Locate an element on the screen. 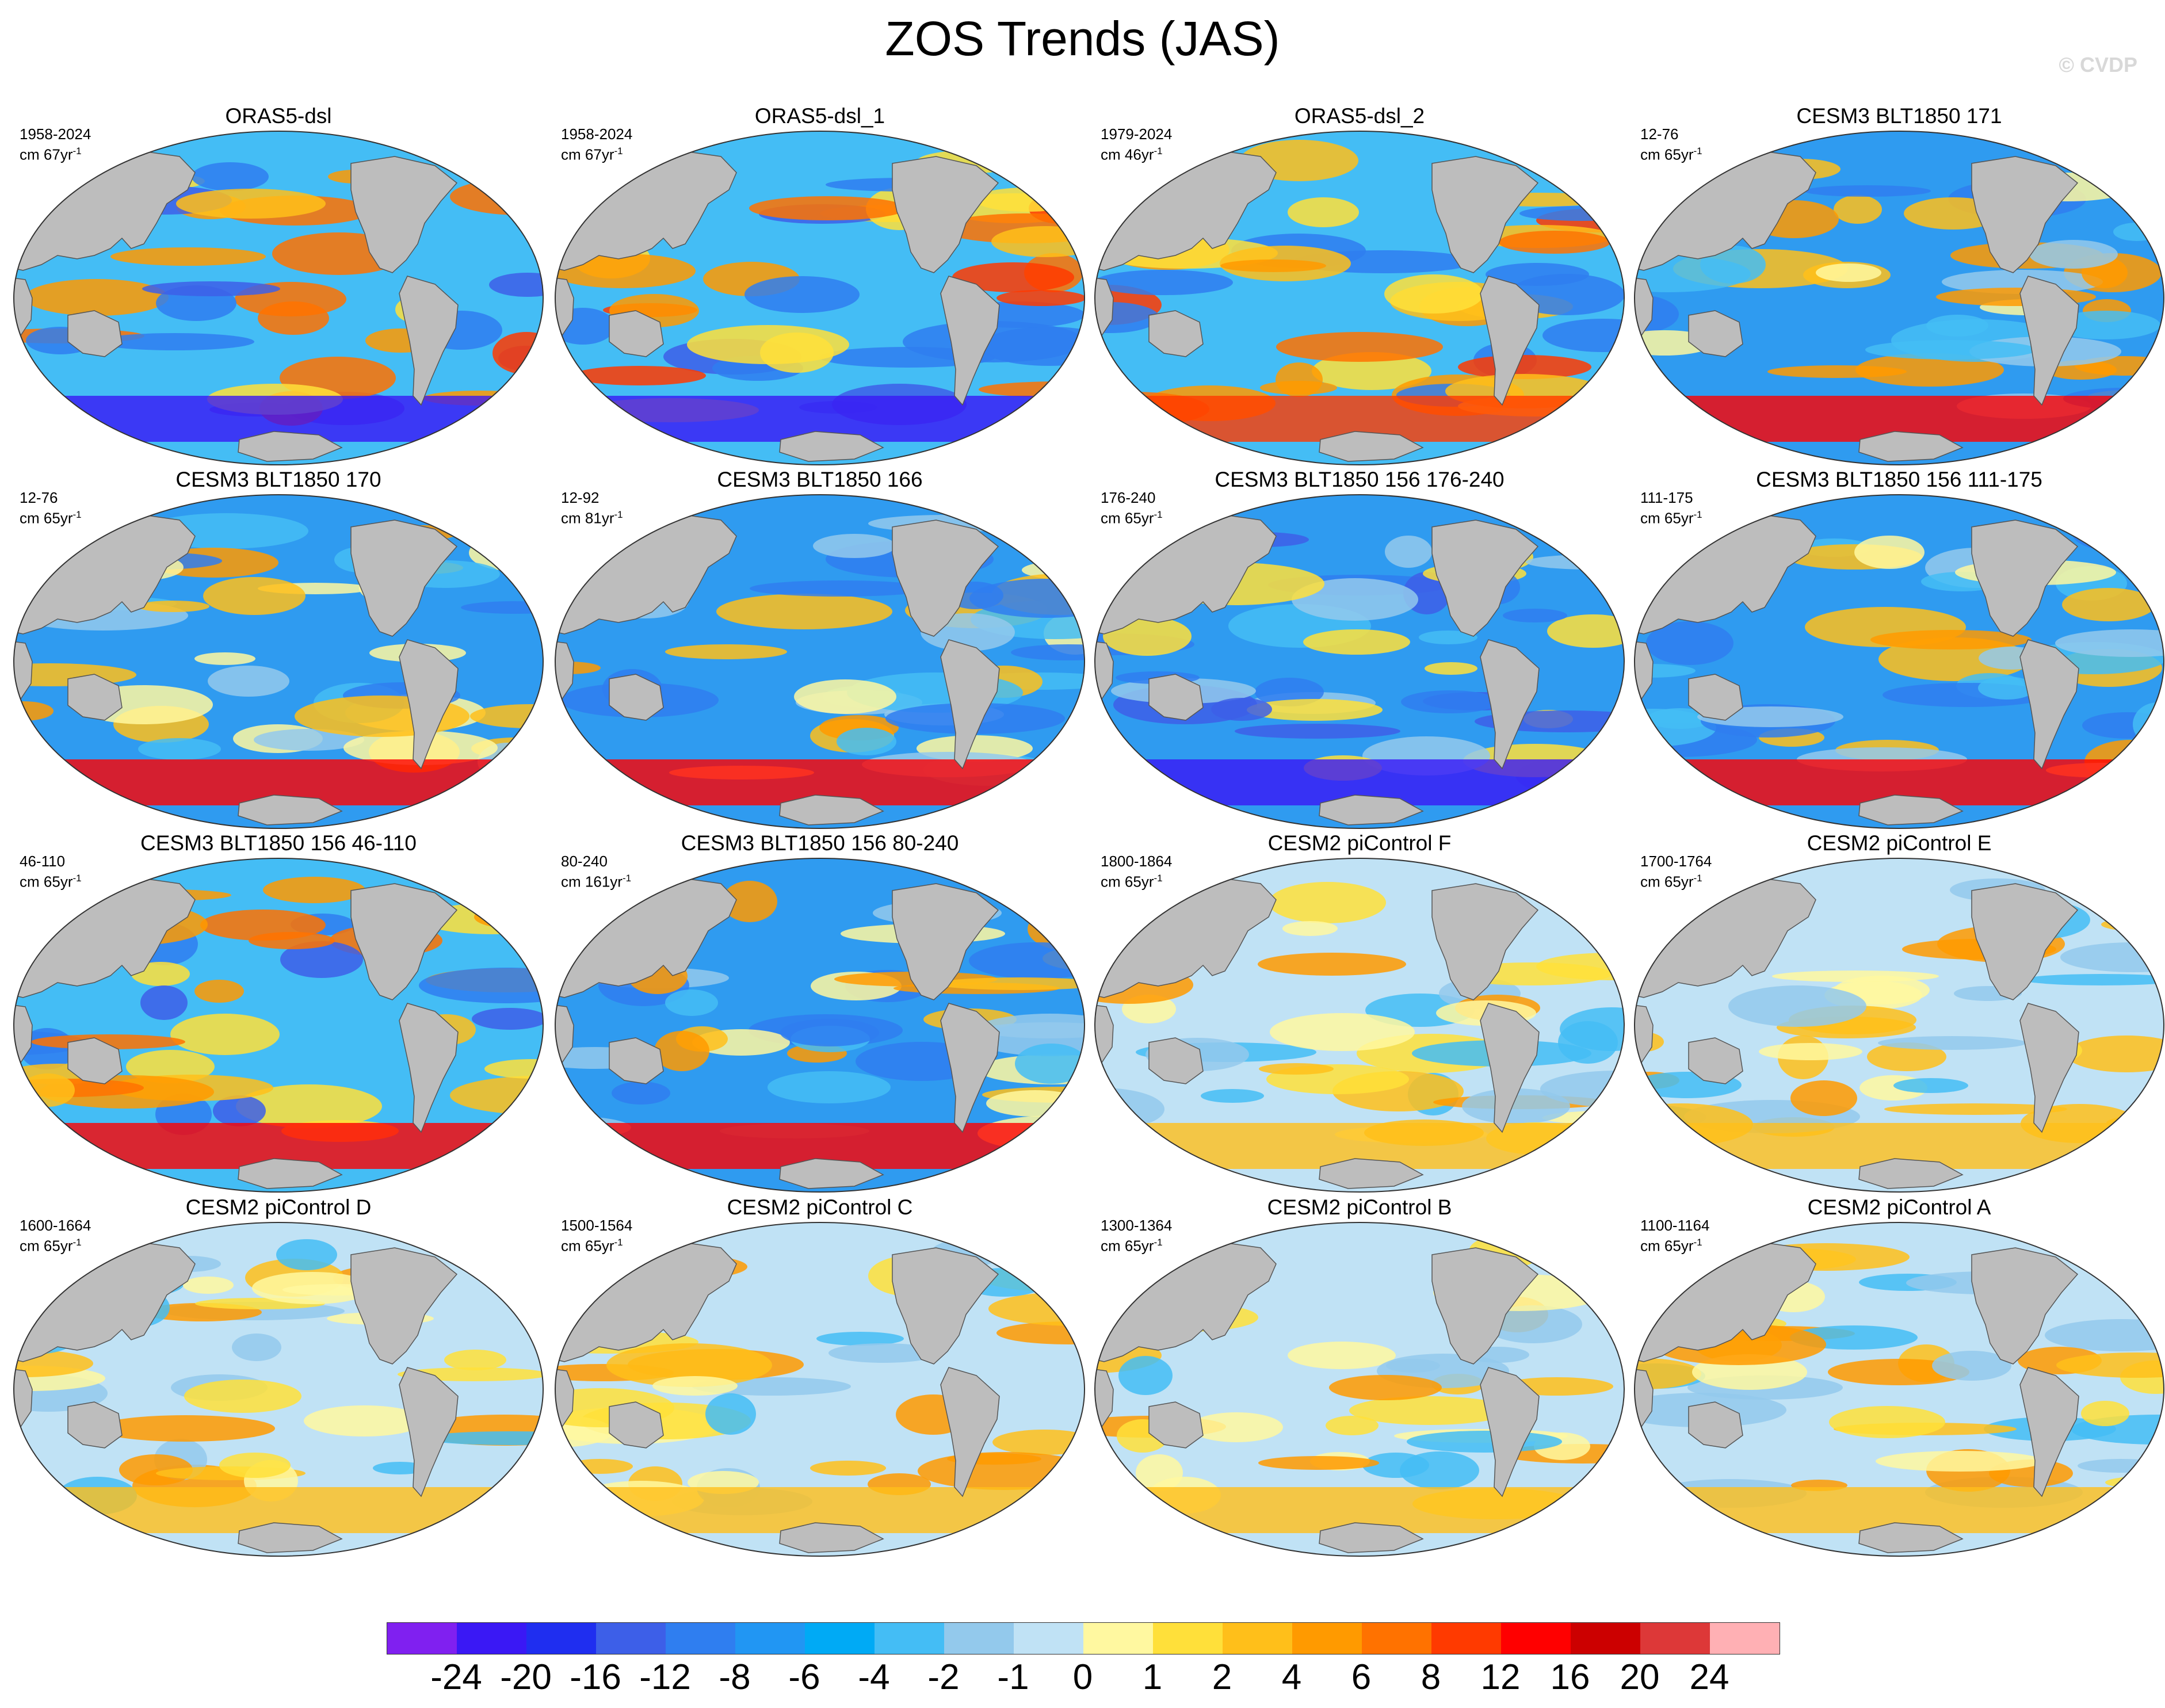 This screenshot has width=2165, height=1708. map-panel: ORAS5-dsl_1 1958-2024 cm 67yr-1 is located at coordinates (819, 286).